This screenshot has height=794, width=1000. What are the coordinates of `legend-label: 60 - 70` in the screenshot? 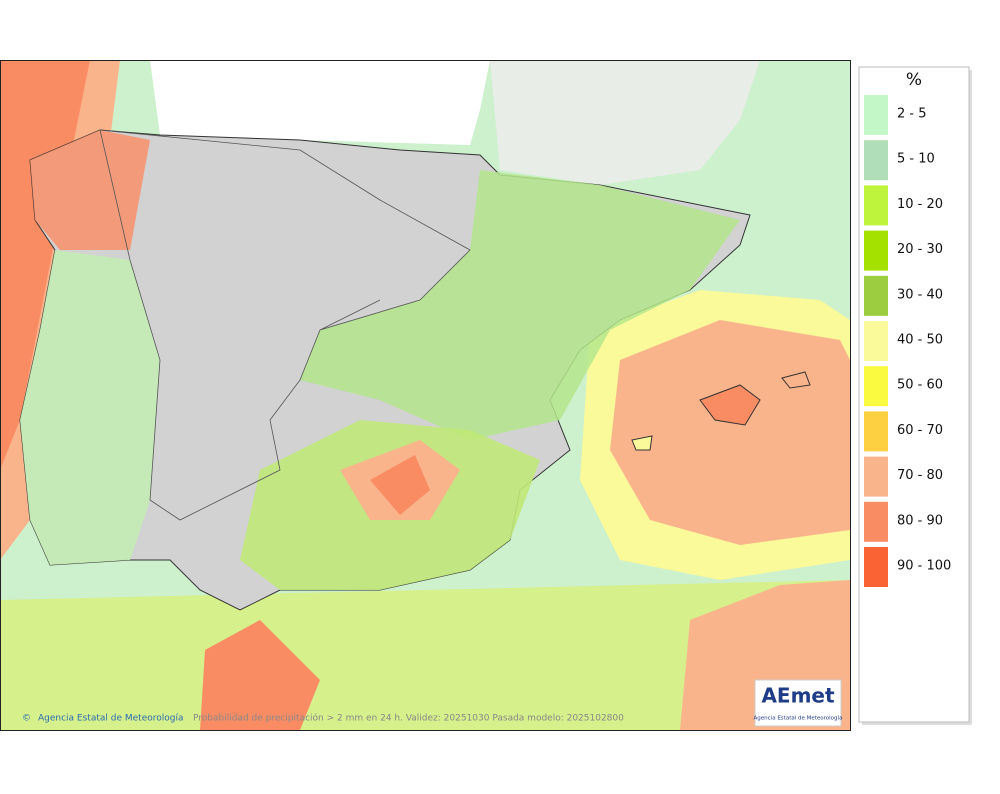 It's located at (920, 430).